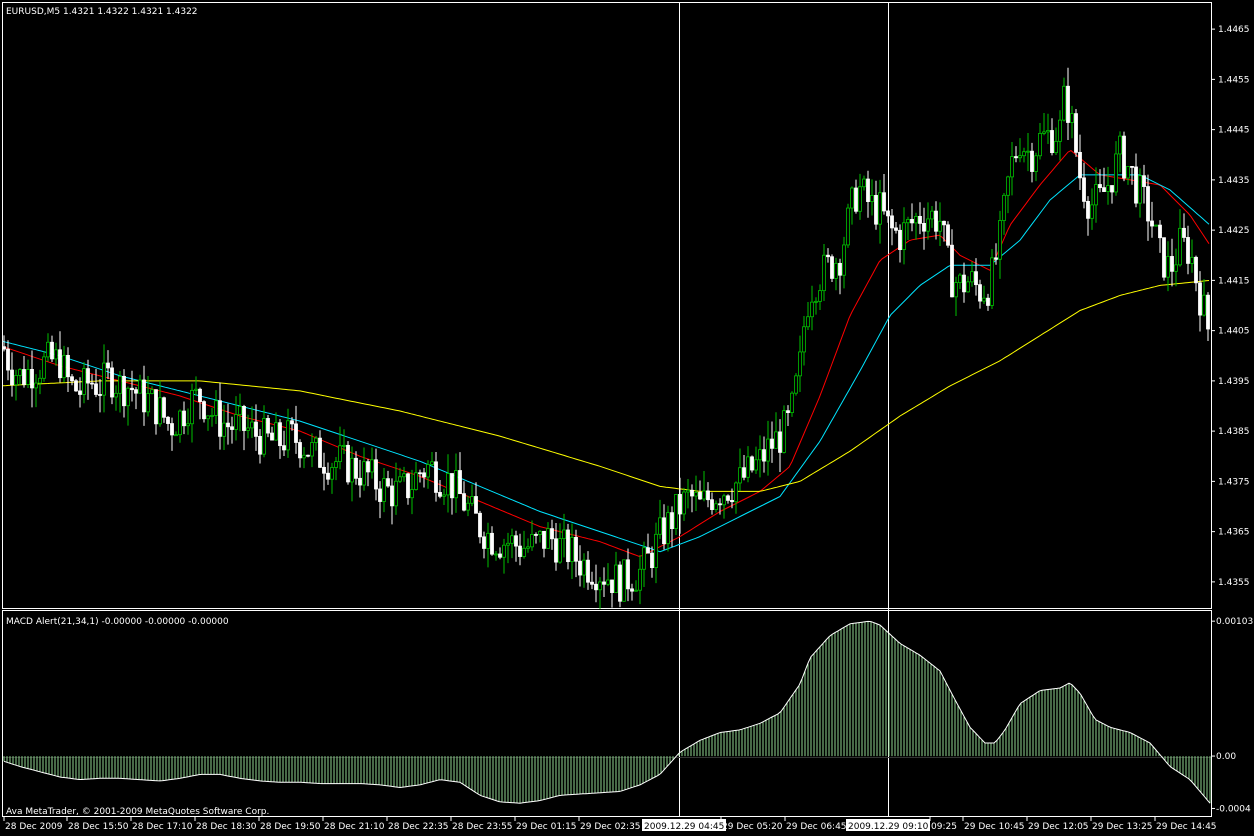  I want to click on crosshair-time-box, so click(684, 825).